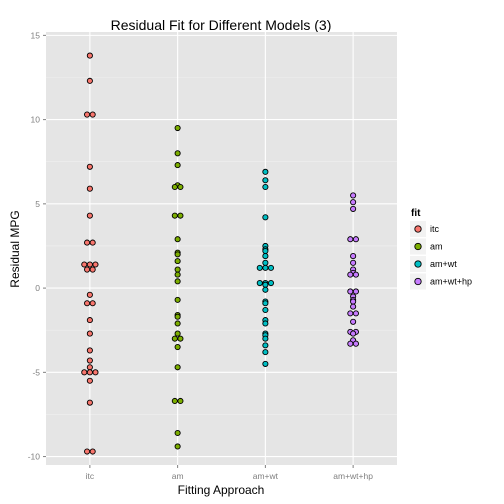  I want to click on legend-label: am, so click(436, 247).